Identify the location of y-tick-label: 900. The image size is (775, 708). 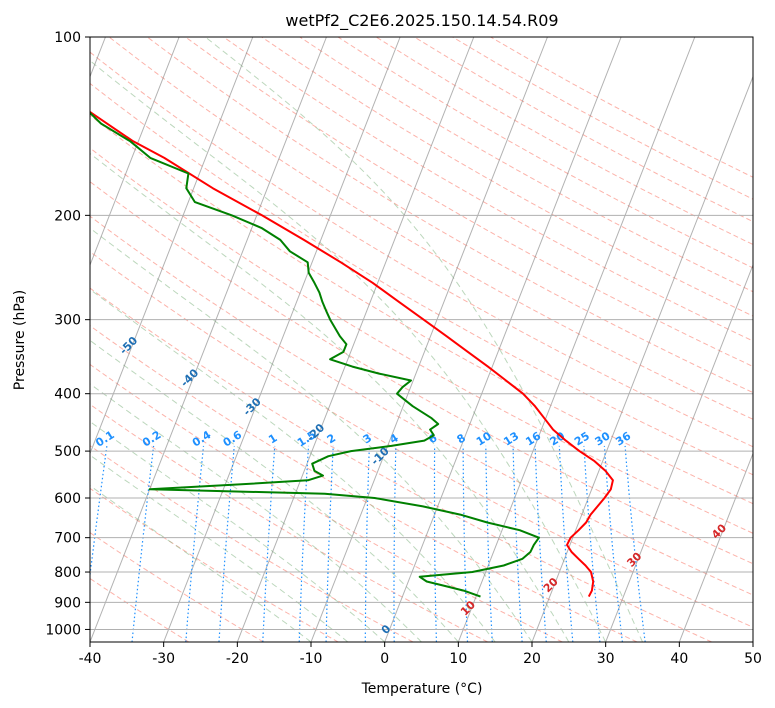
(67, 603).